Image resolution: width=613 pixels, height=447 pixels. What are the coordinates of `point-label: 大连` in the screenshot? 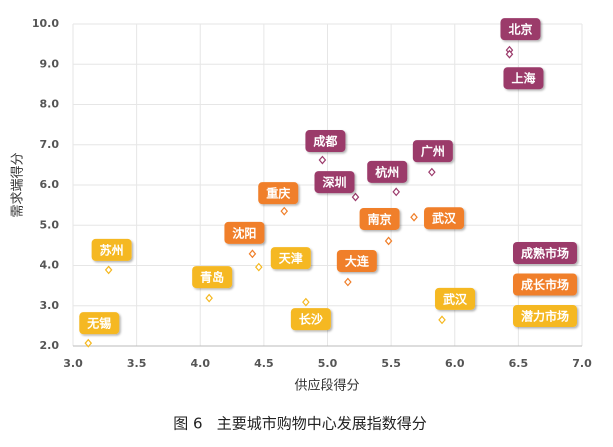 It's located at (357, 261).